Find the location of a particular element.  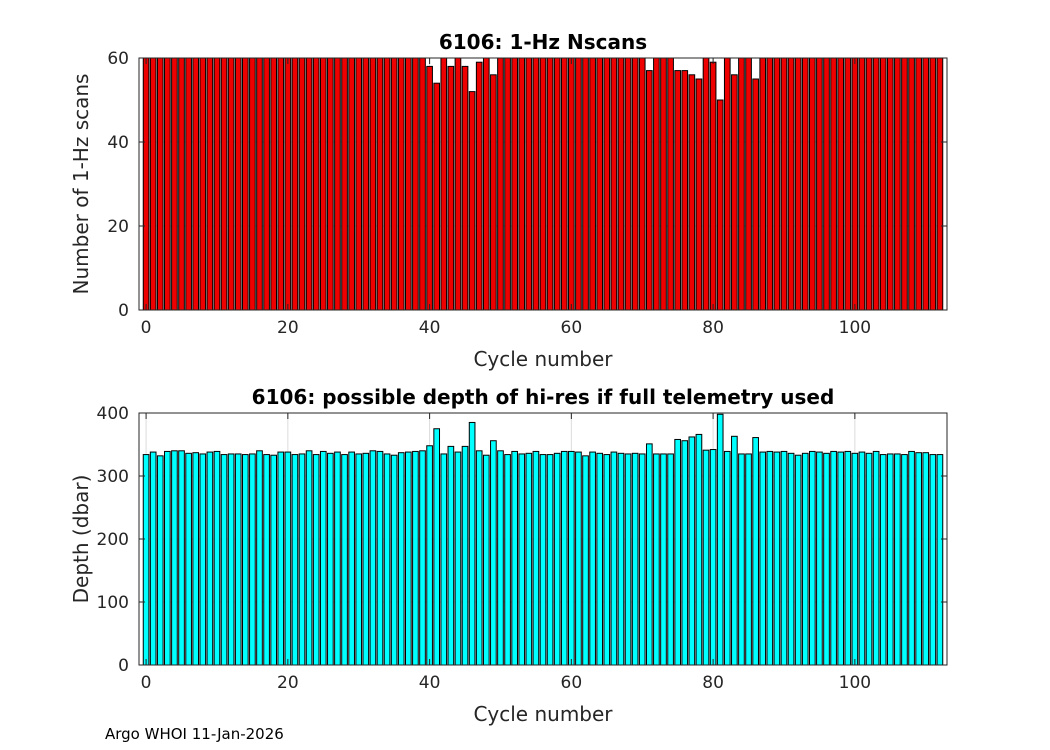

top-y-tick-label: 40 is located at coordinates (118, 143).